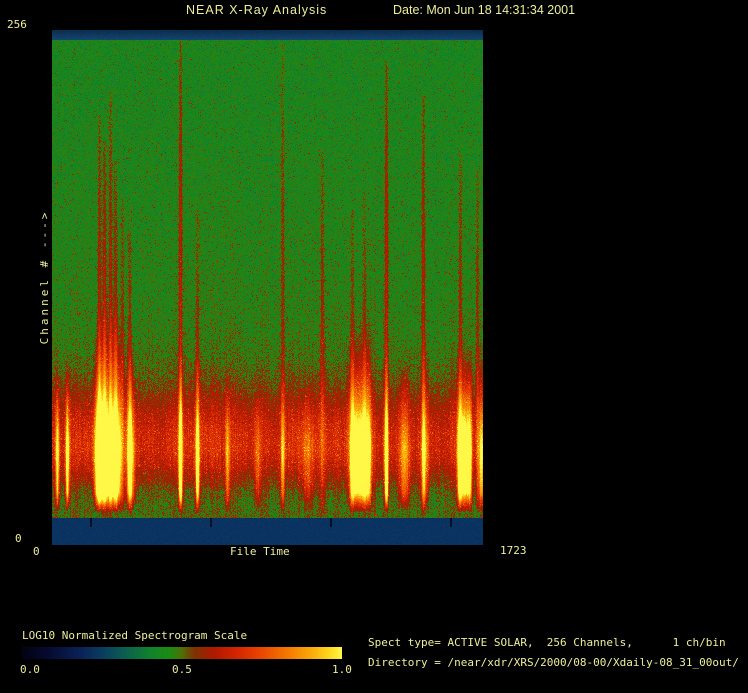 This screenshot has height=693, width=748. What do you see at coordinates (30, 669) in the screenshot?
I see `colorbar-tick-0: 0.0` at bounding box center [30, 669].